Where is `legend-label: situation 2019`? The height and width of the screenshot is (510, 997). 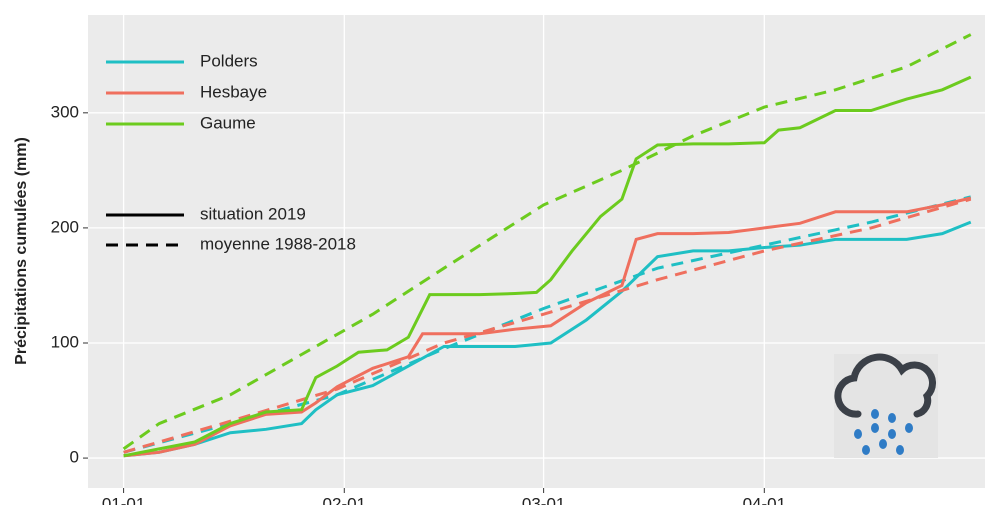
legend-label: situation 2019 is located at coordinates (253, 213).